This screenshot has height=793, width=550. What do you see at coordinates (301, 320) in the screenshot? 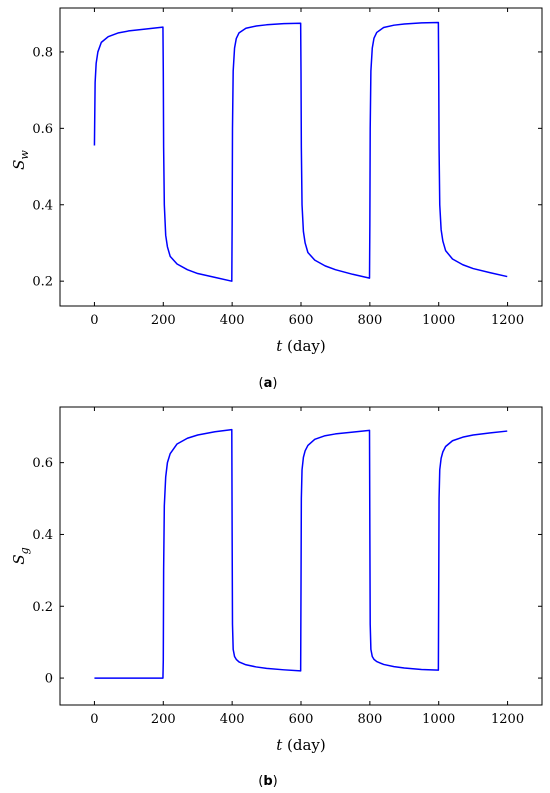
I see `x-tick-label-a: 600` at bounding box center [301, 320].